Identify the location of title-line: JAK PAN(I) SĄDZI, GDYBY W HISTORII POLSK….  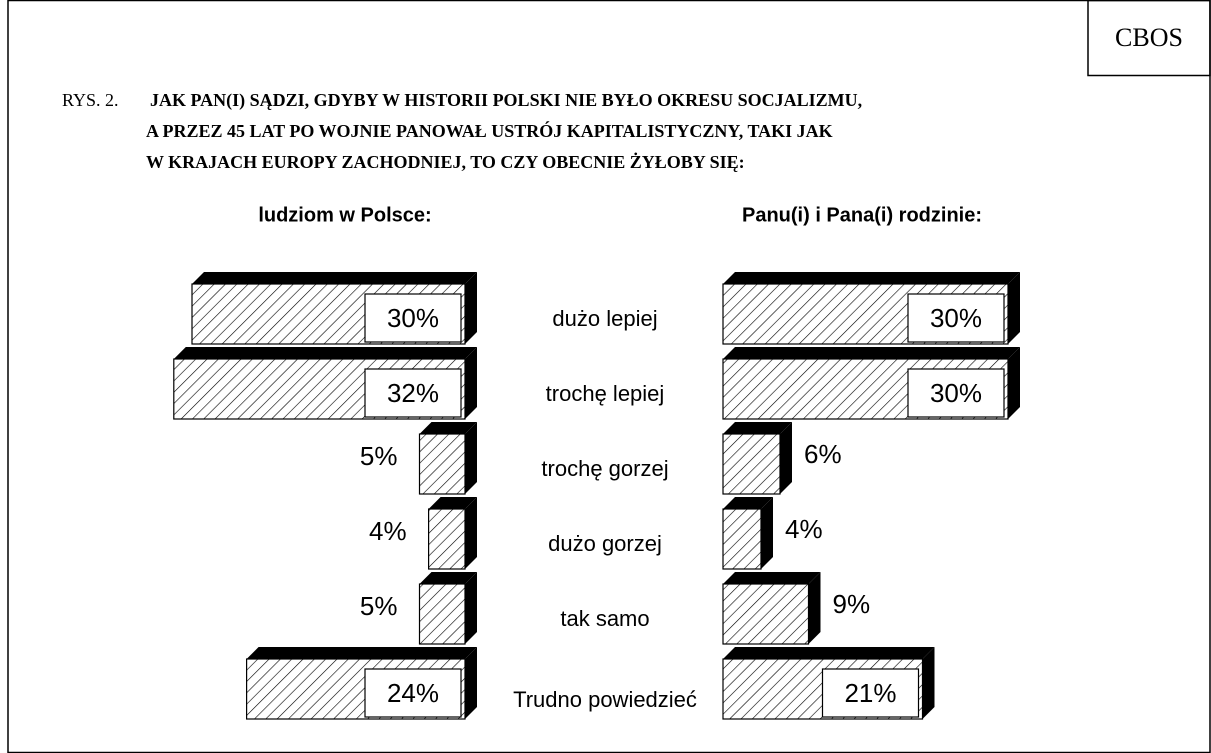
(506, 100).